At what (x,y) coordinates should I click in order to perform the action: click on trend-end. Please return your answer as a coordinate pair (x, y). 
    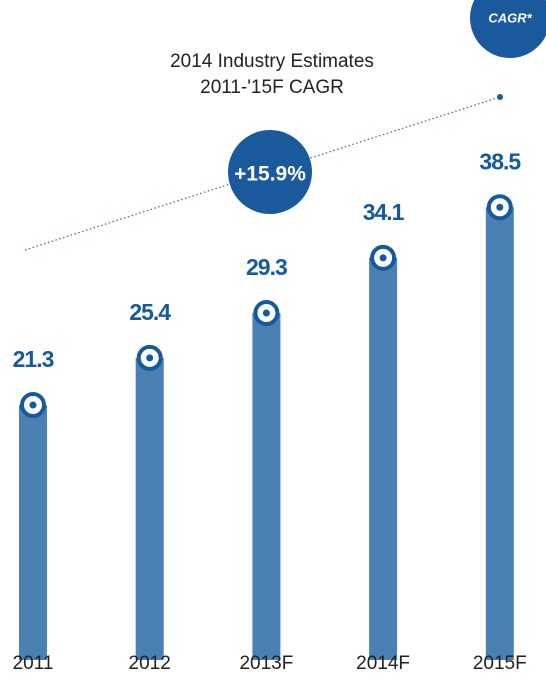
    Looking at the image, I should click on (500, 97).